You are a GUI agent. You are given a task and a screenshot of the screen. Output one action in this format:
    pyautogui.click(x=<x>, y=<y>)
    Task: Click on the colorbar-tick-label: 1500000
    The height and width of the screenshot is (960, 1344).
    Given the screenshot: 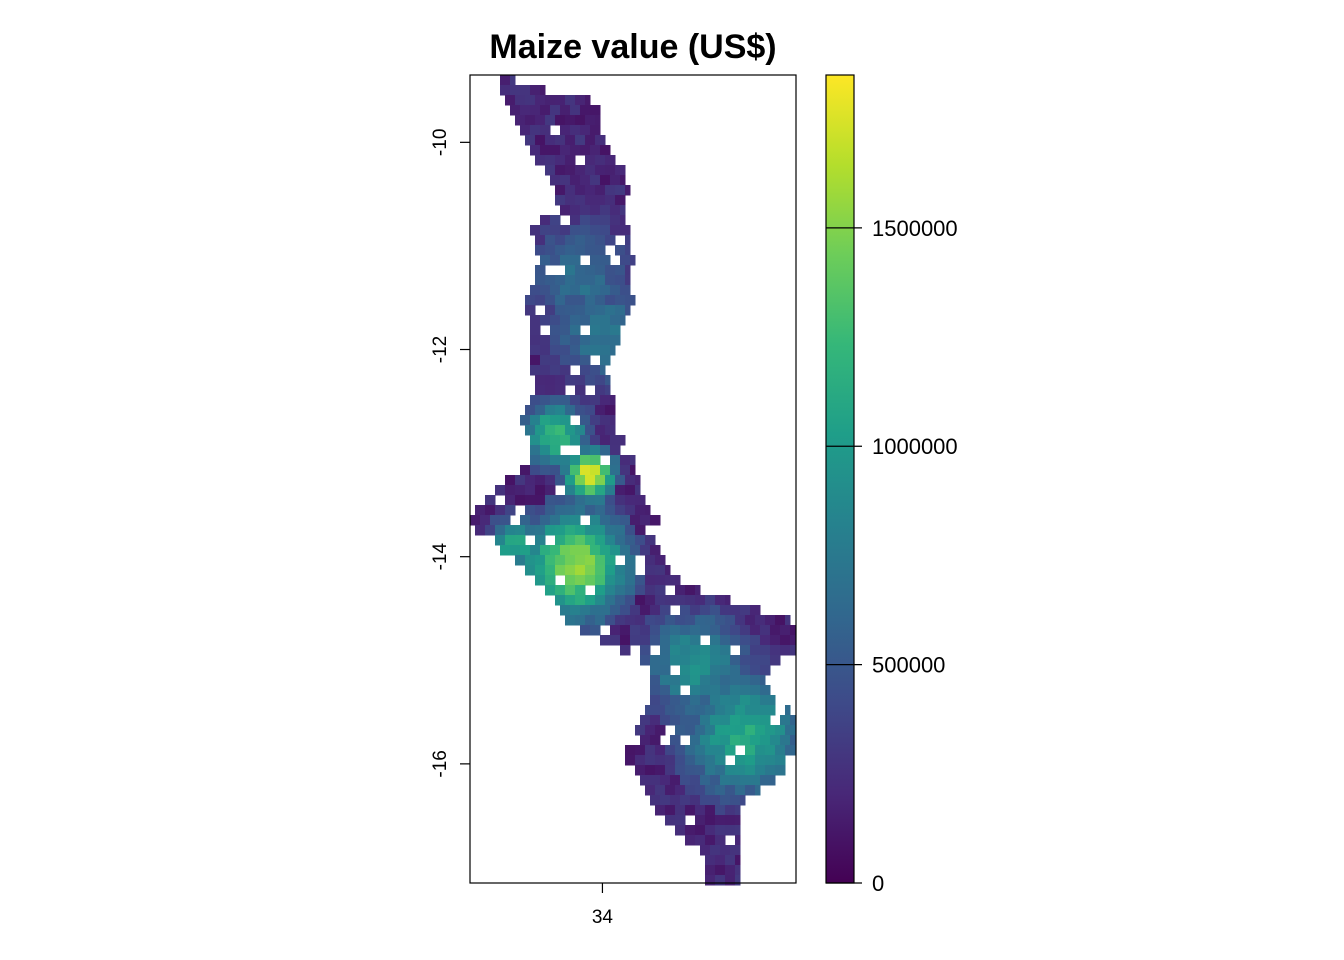 What is the action you would take?
    pyautogui.click(x=915, y=228)
    